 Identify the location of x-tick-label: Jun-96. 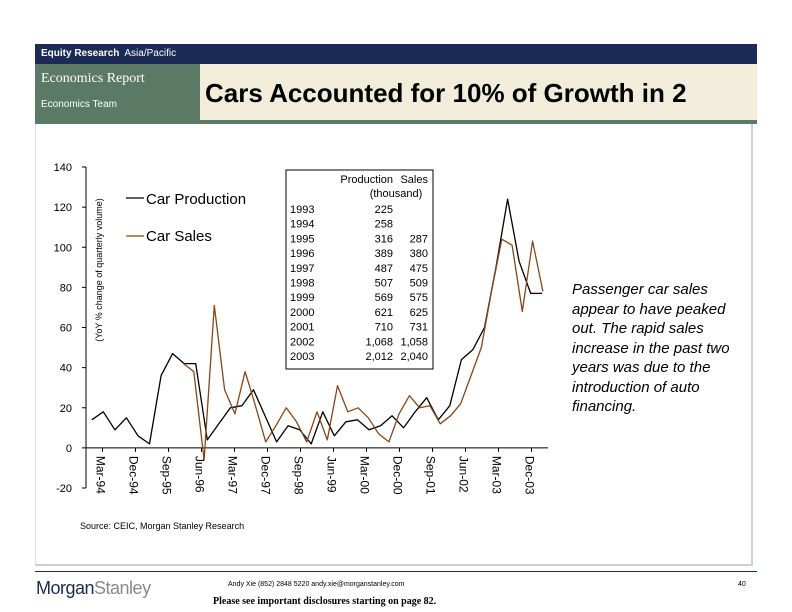
(200, 474).